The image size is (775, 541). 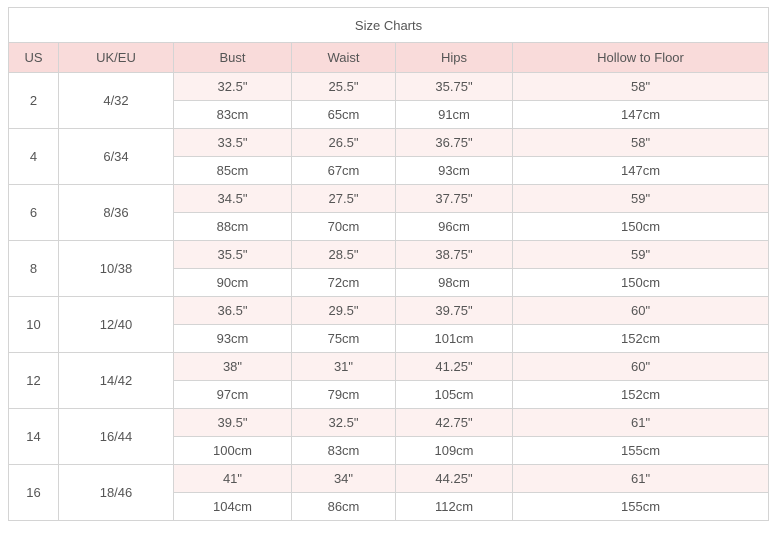 What do you see at coordinates (454, 338) in the screenshot?
I see `hips-cm-cell: 101cm` at bounding box center [454, 338].